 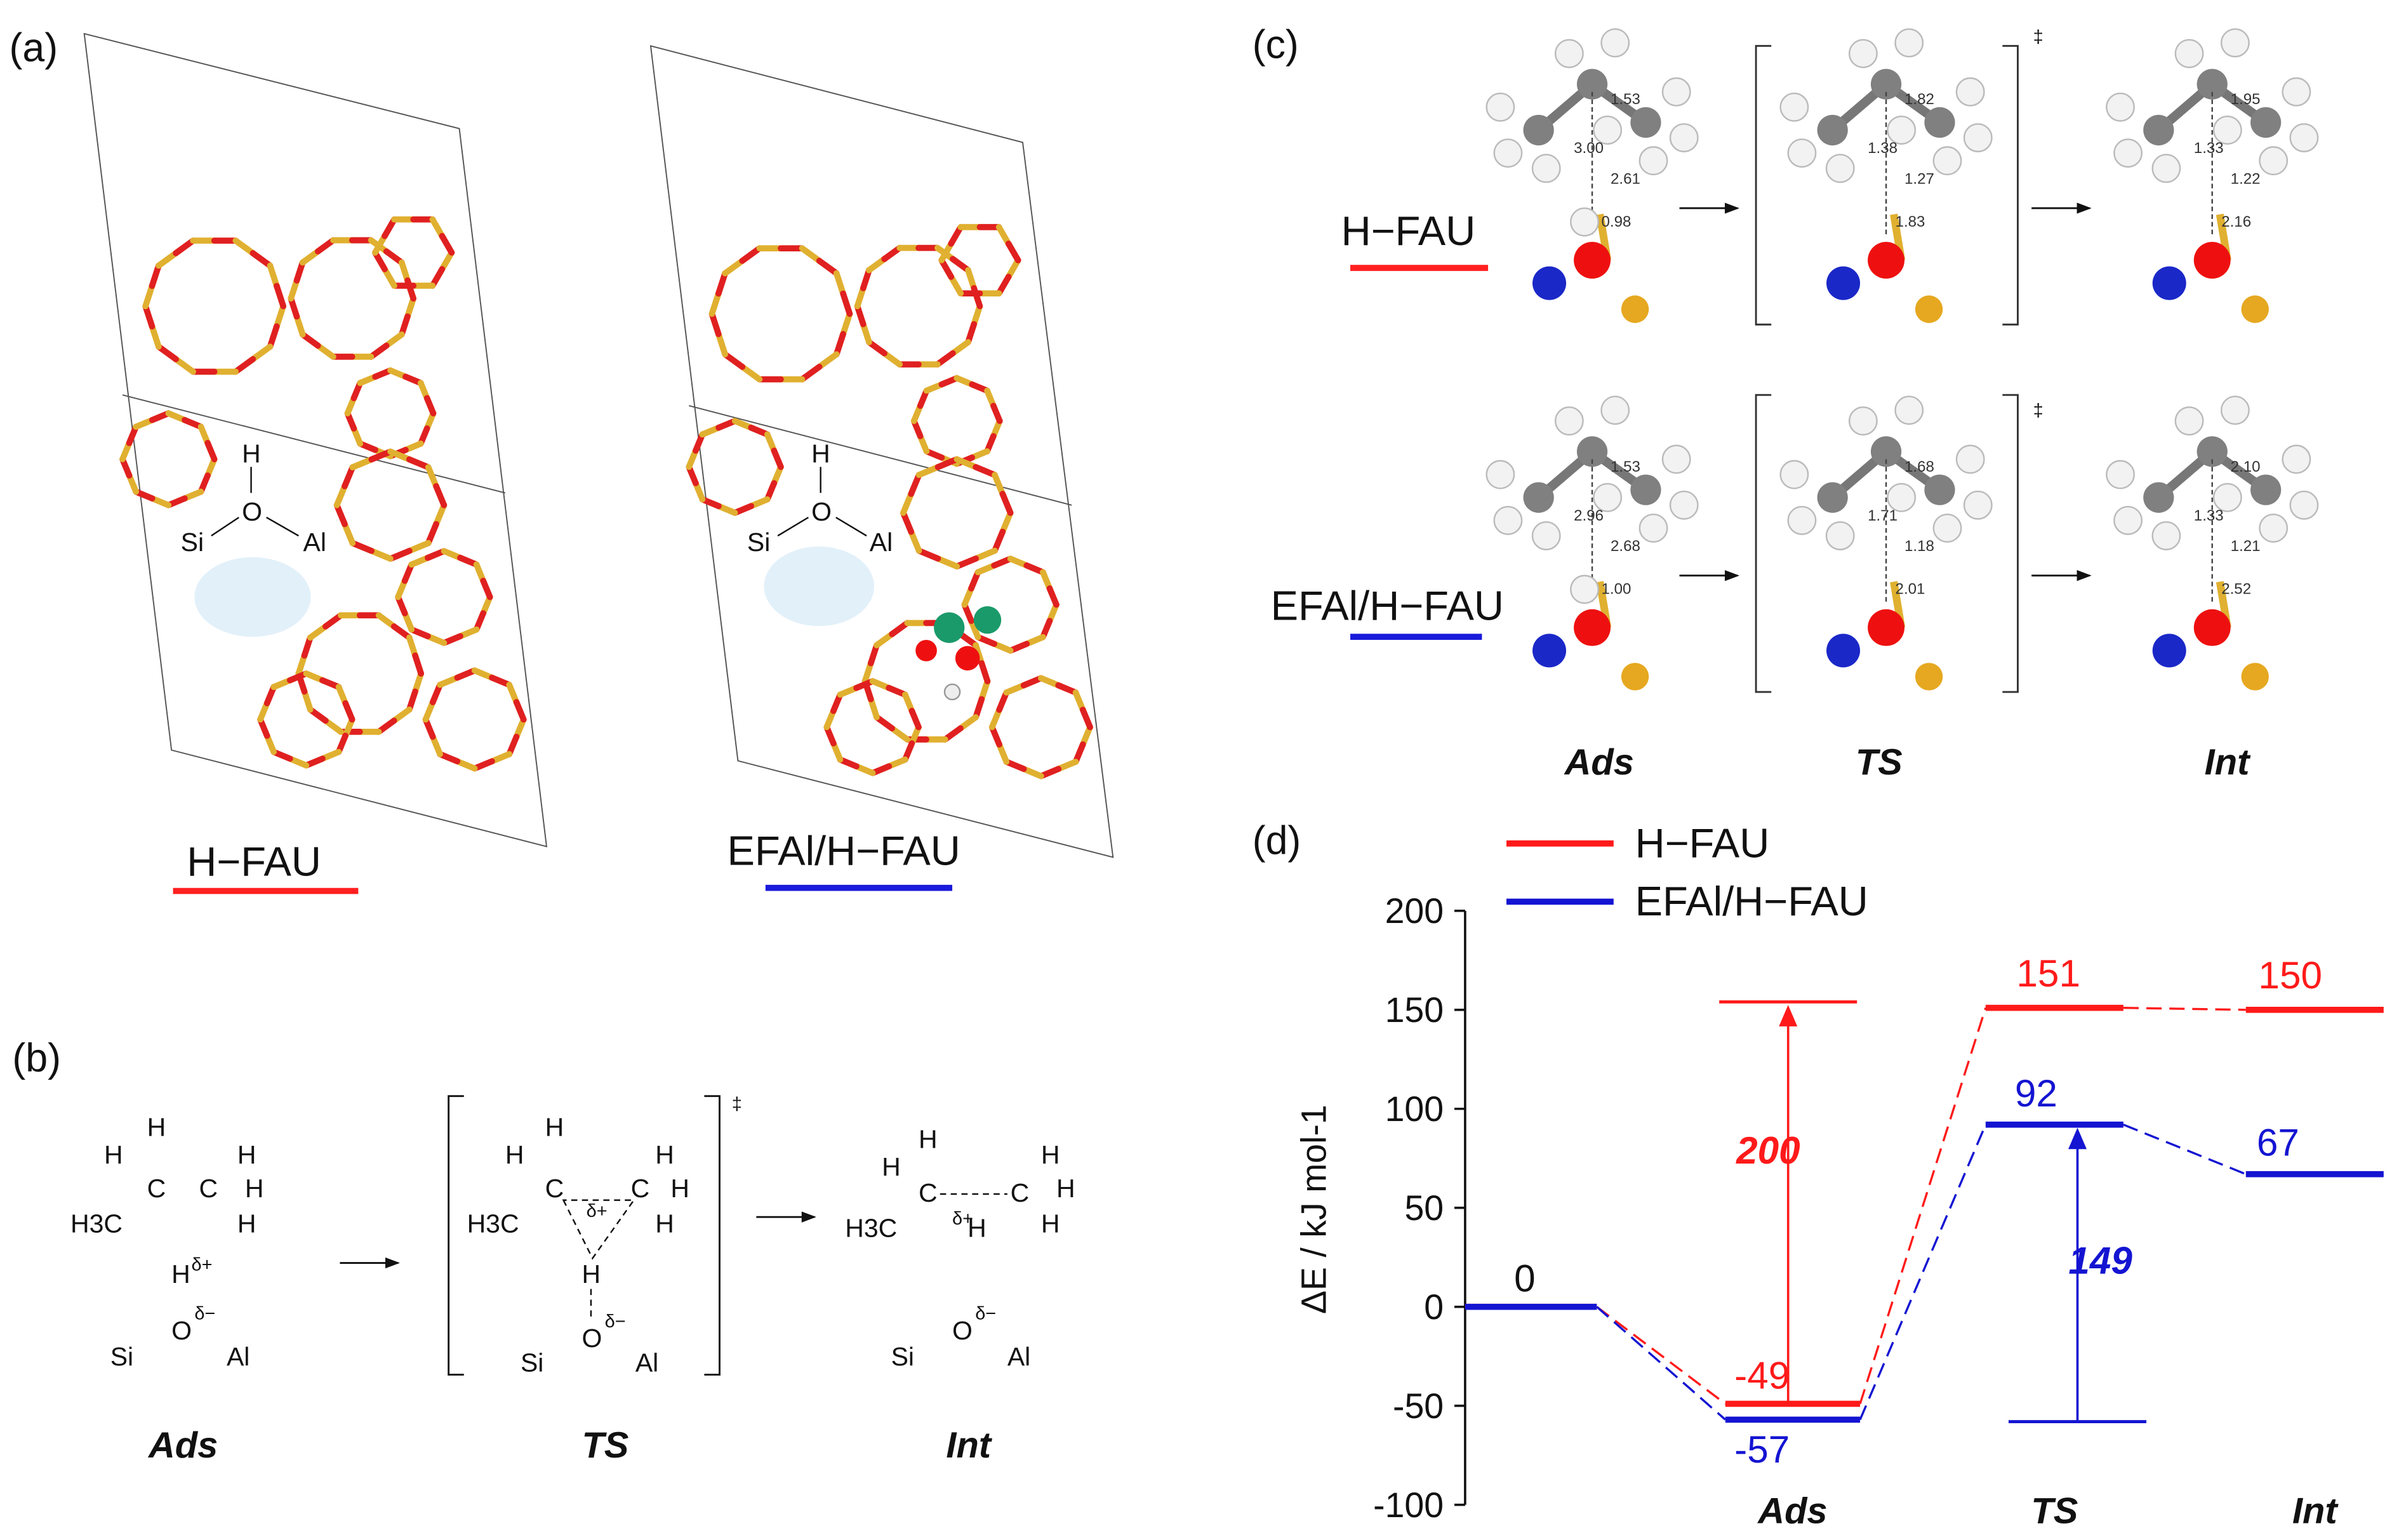 What do you see at coordinates (2054, 1510) in the screenshot?
I see `x-category-label: TS` at bounding box center [2054, 1510].